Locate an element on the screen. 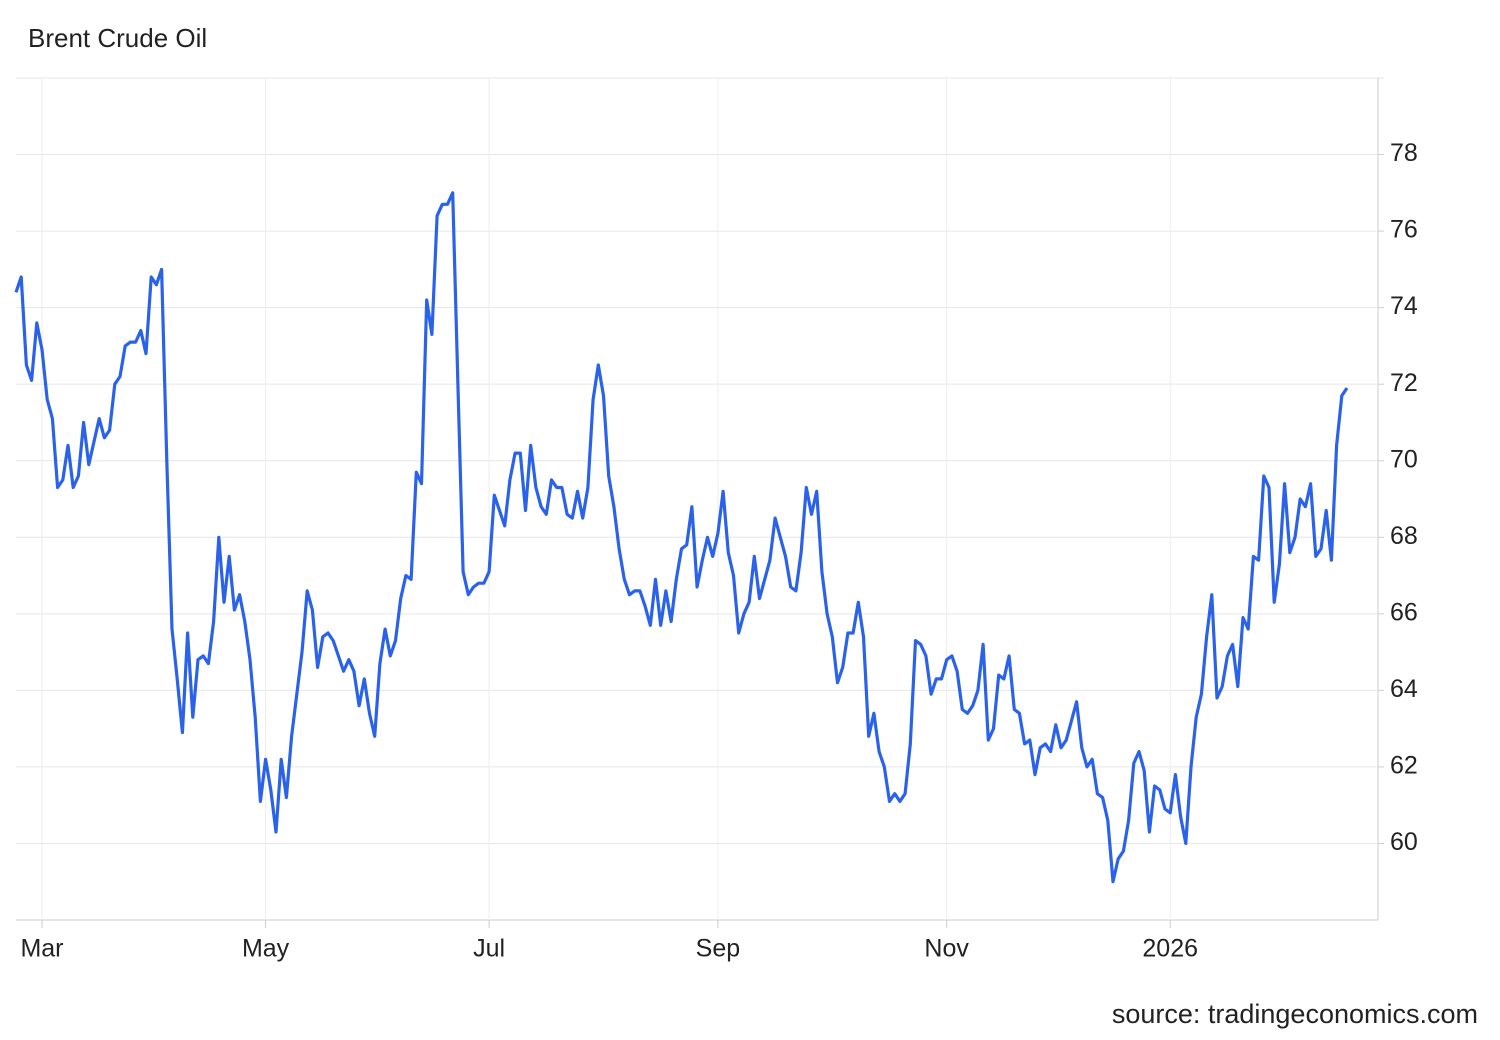 Image resolution: width=1500 pixels, height=1040 pixels. x-tick-label: Jul is located at coordinates (489, 949).